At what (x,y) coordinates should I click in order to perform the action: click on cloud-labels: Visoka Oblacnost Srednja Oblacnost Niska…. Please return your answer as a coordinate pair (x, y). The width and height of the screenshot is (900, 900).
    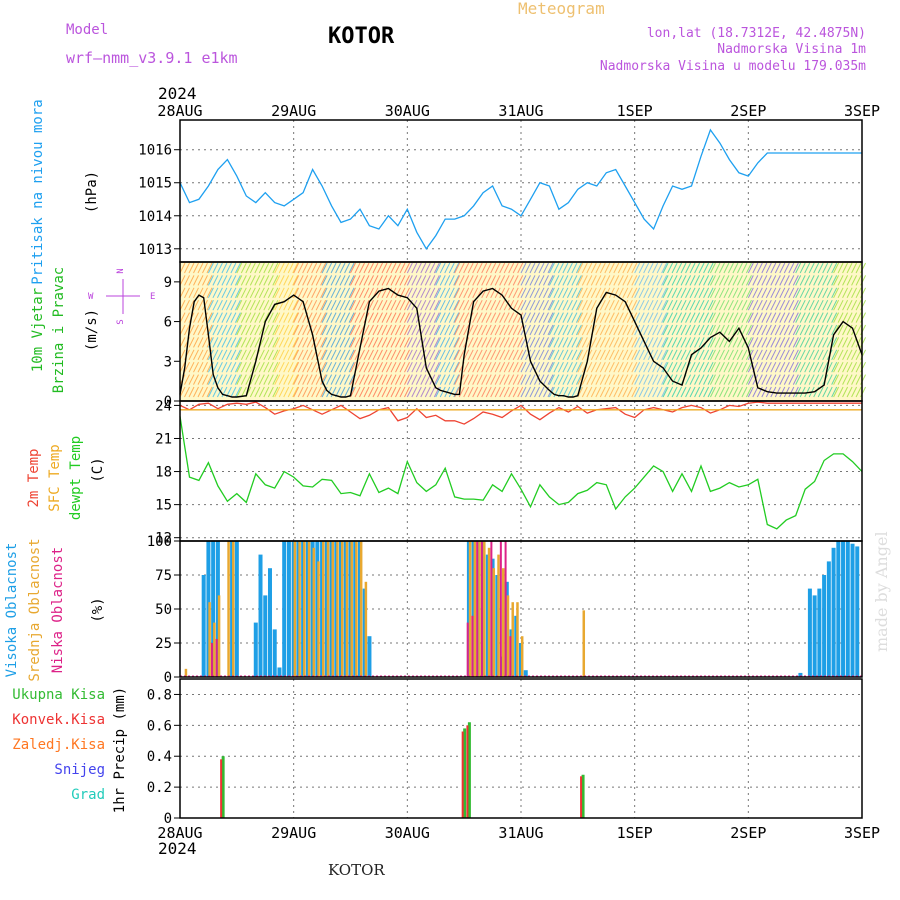
    Looking at the image, I should click on (55, 609).